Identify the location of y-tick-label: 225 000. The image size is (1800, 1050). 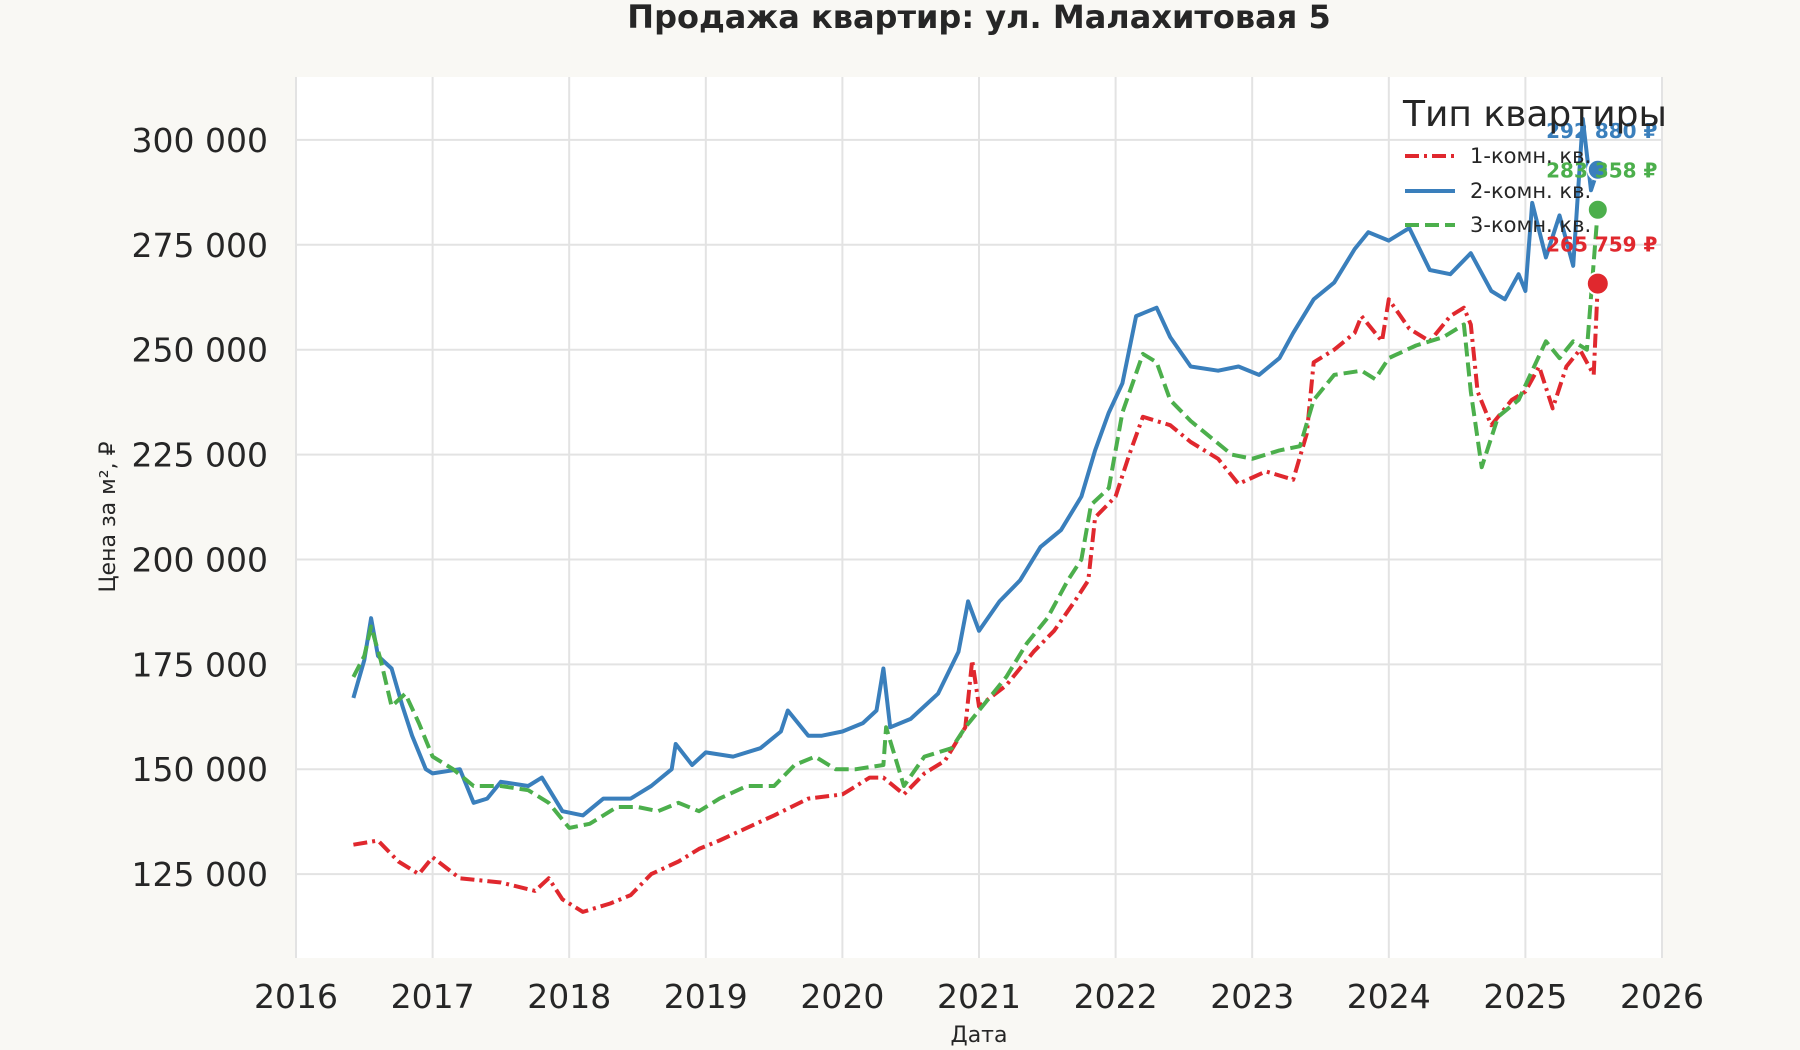
(200, 455).